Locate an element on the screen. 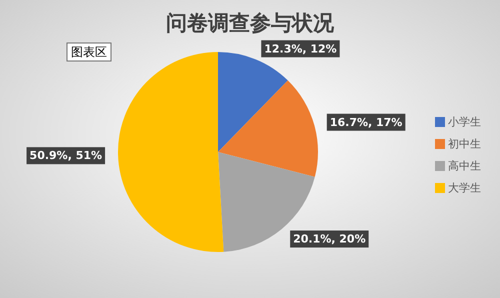 This screenshot has width=500, height=298. legend-label: 初中生 is located at coordinates (464, 144).